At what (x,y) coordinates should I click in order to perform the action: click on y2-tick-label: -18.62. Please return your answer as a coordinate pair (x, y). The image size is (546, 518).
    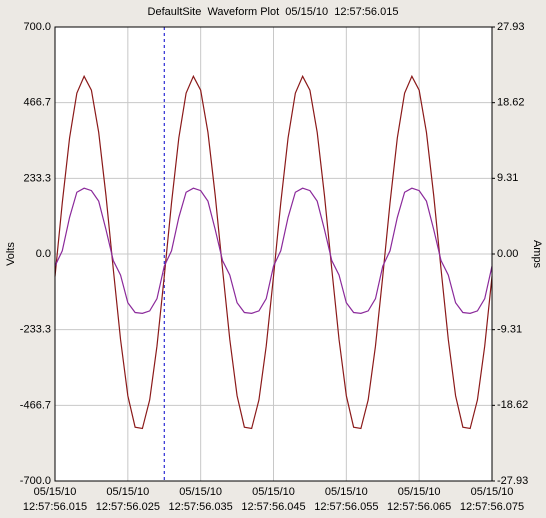
    Looking at the image, I should click on (512, 405).